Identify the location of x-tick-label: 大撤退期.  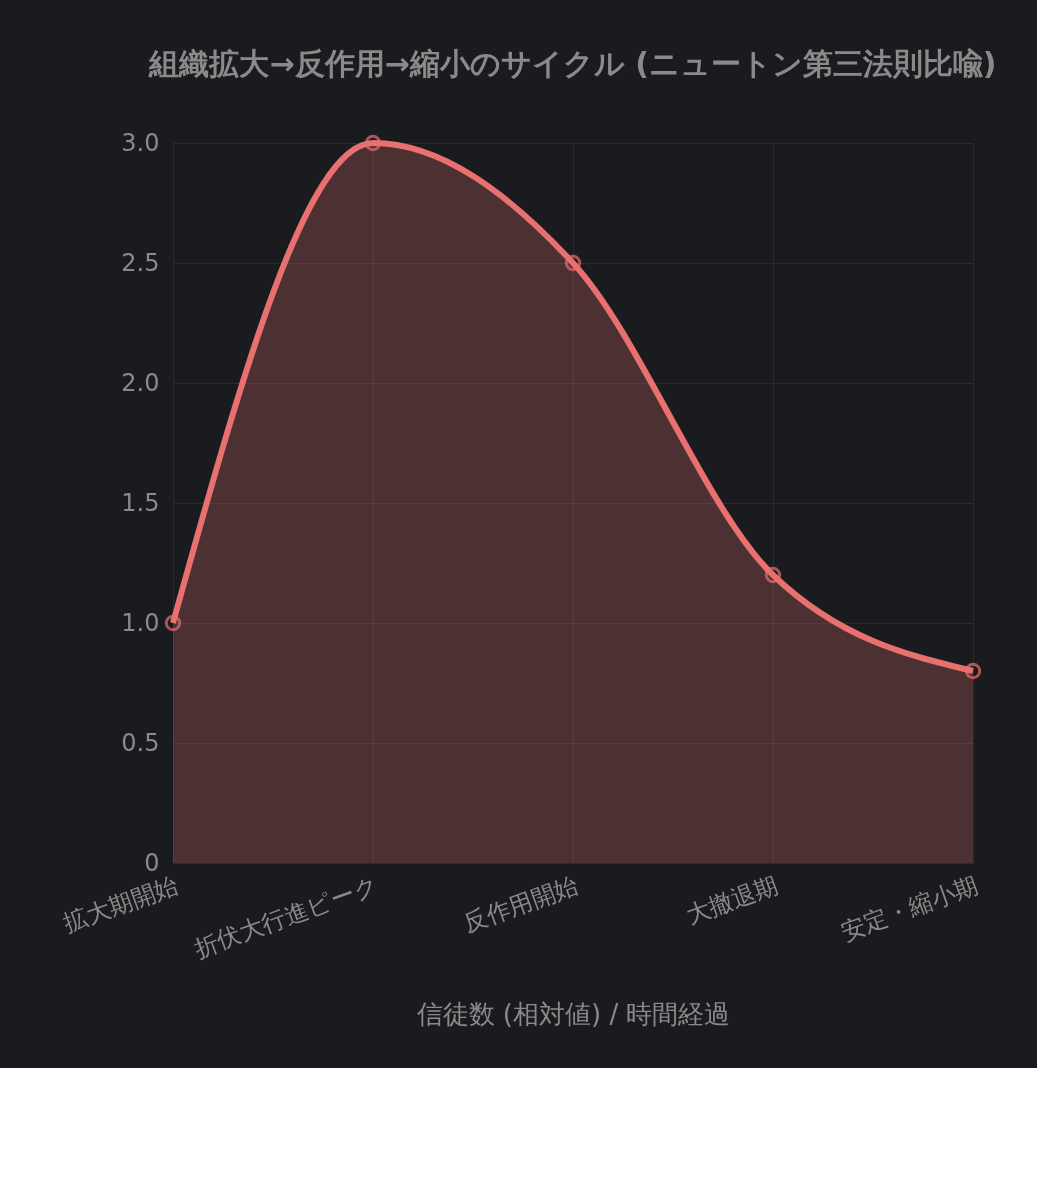
(732, 900).